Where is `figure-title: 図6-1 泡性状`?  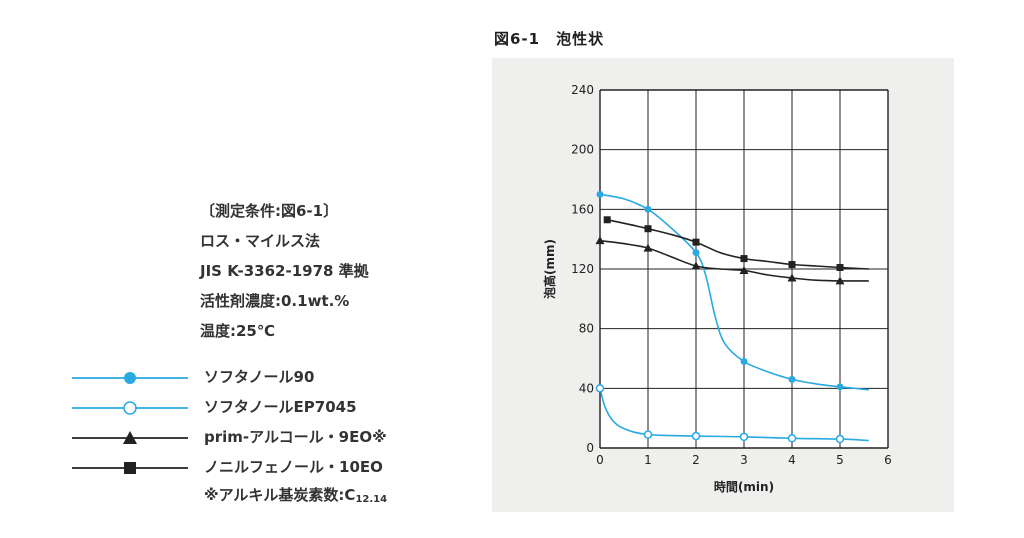
figure-title: 図6-1 泡性状 is located at coordinates (549, 39).